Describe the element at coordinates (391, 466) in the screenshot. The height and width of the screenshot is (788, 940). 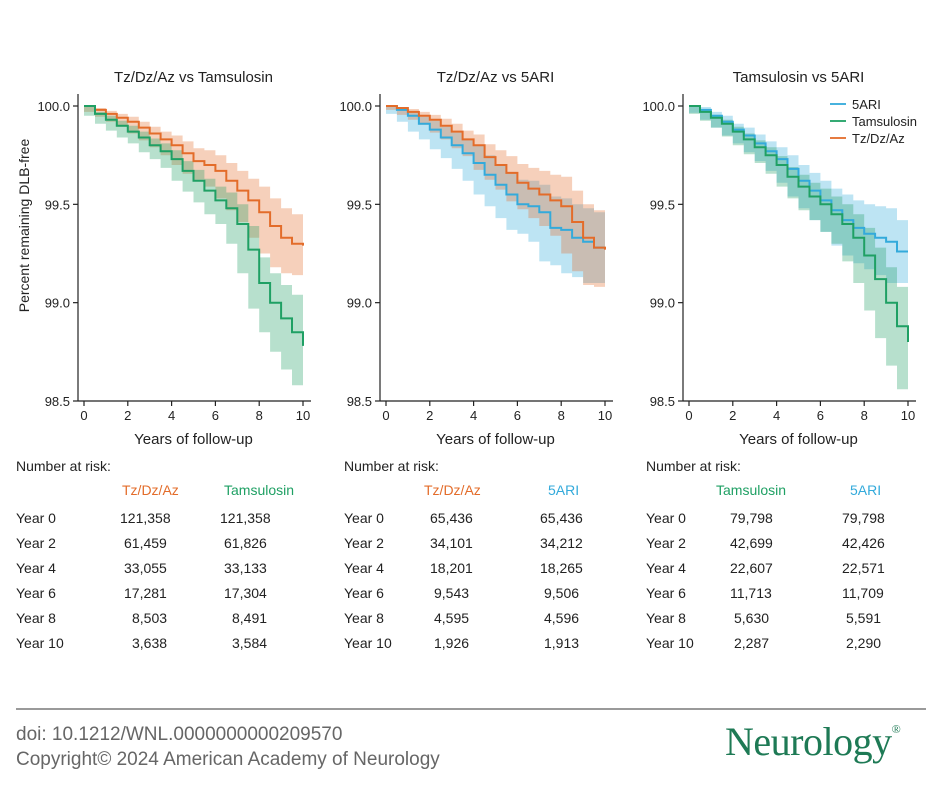
I see `risk-table-title: Number at risk:` at that location.